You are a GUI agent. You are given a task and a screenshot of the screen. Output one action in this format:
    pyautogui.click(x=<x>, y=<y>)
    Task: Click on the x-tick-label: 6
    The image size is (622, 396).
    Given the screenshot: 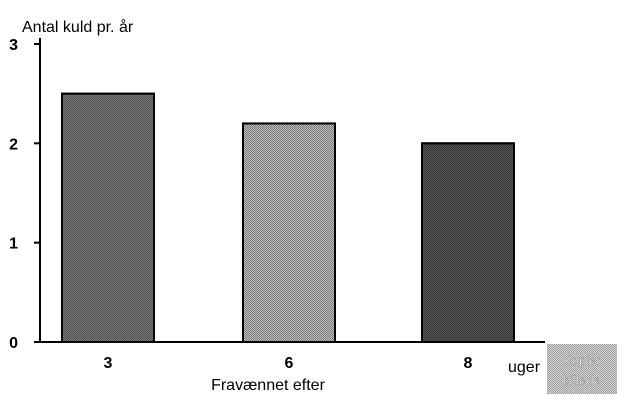 What is the action you would take?
    pyautogui.click(x=289, y=363)
    